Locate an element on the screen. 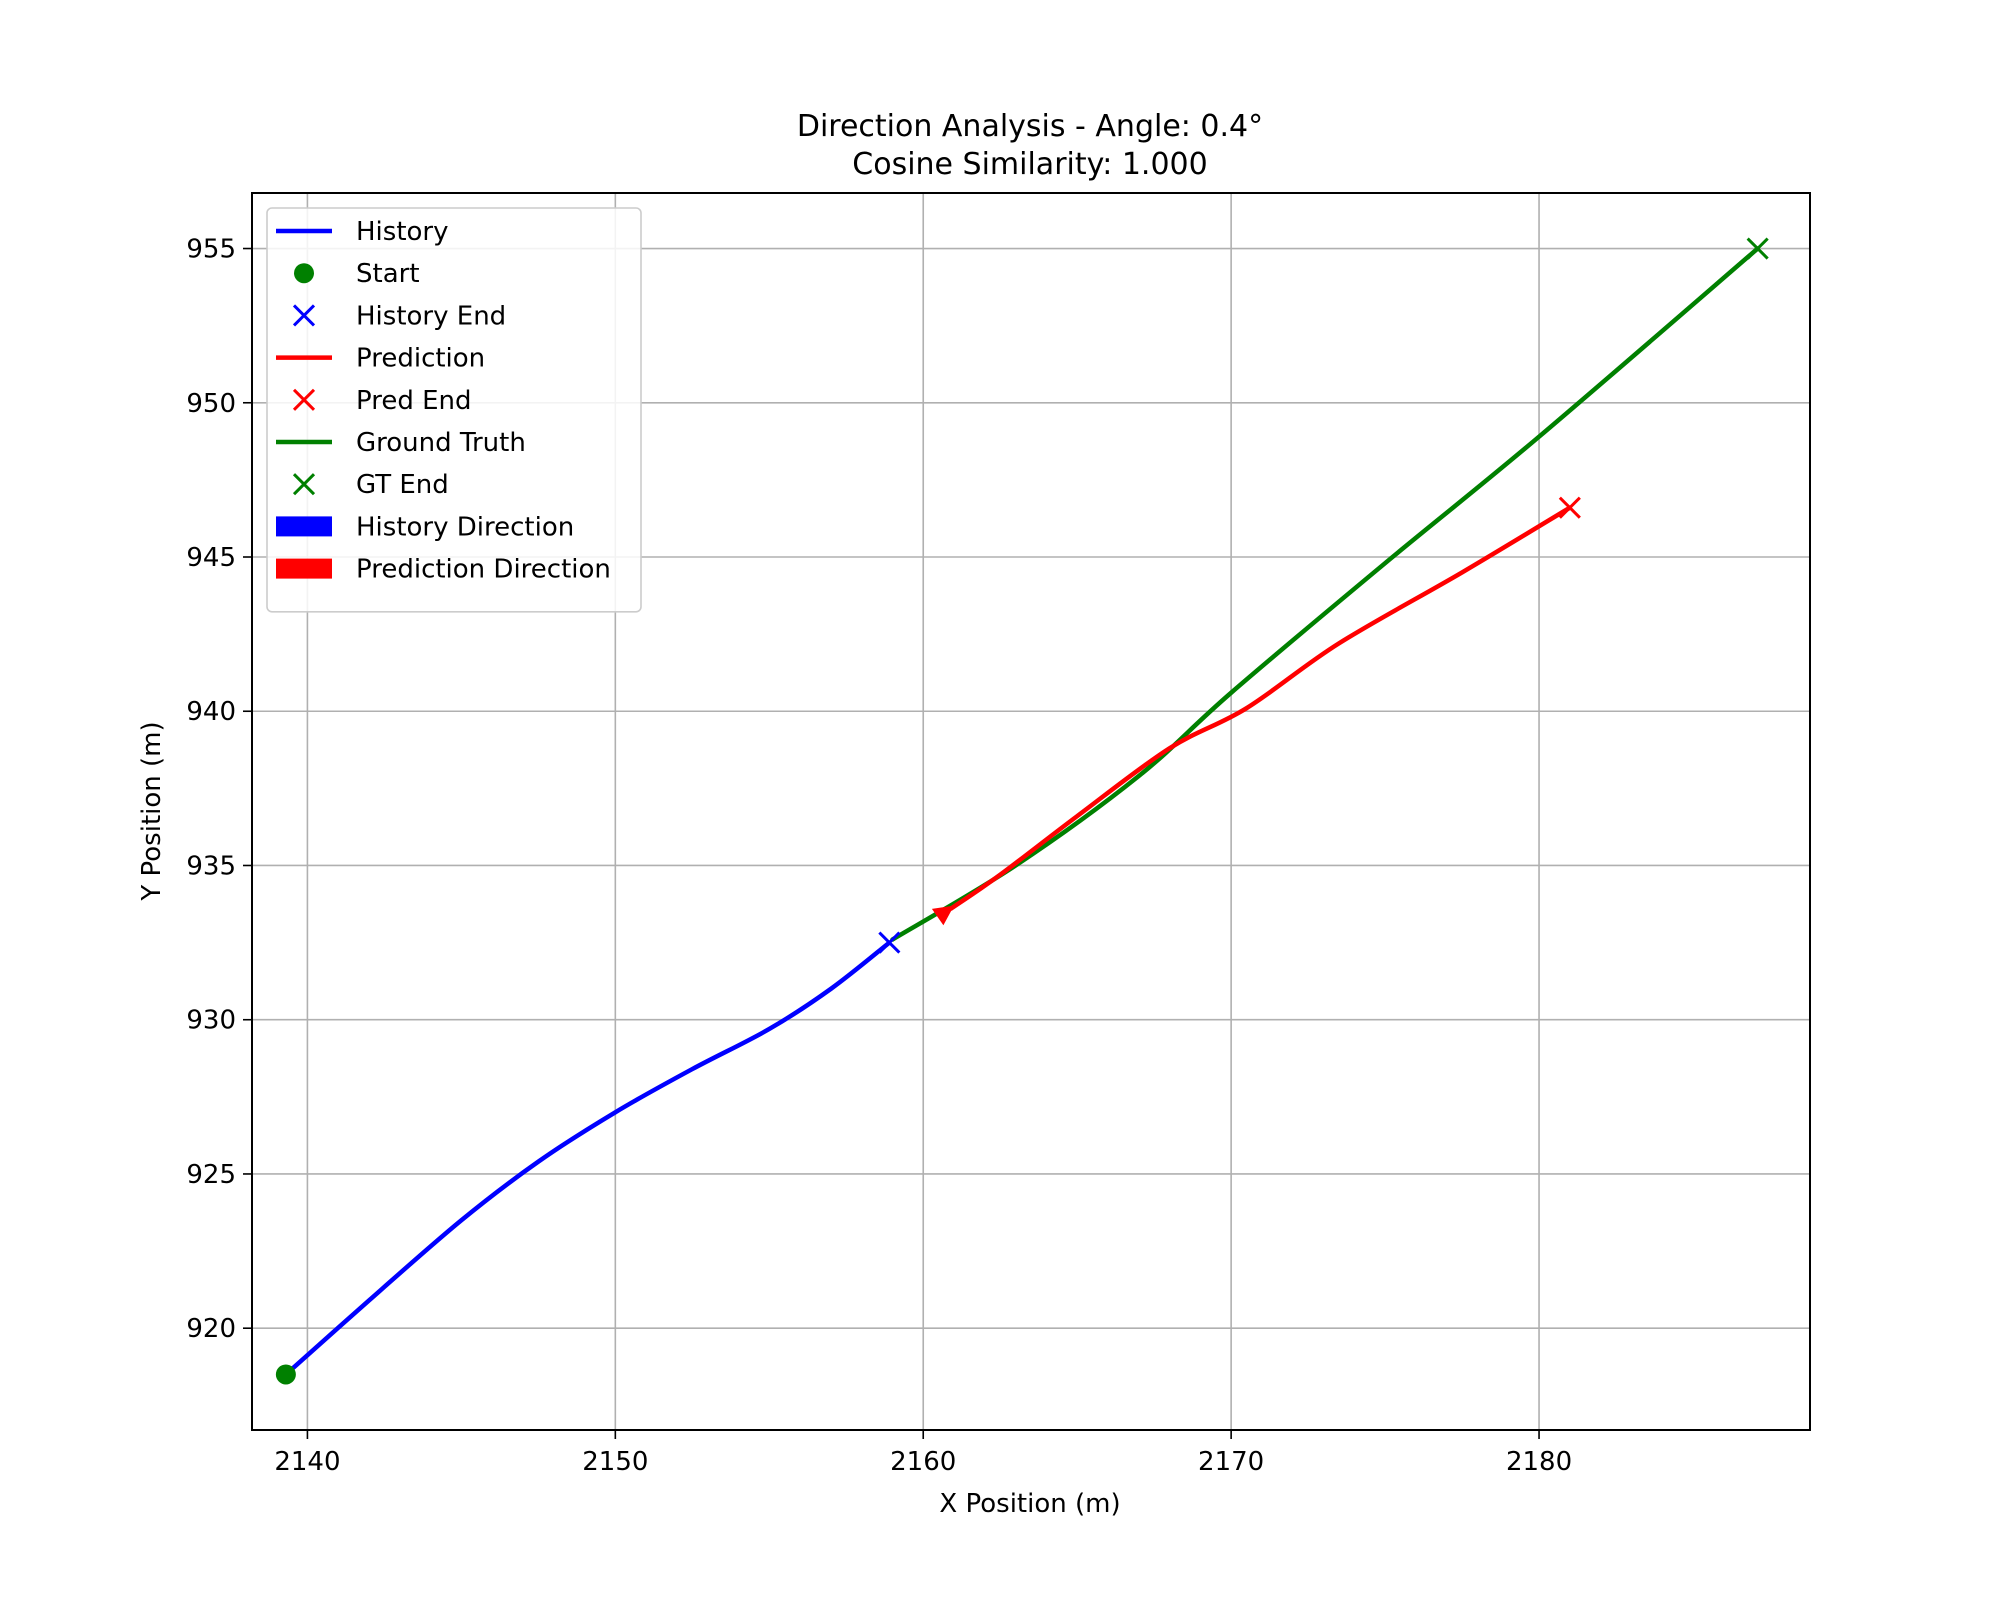  legend-label: Start is located at coordinates (388, 274).